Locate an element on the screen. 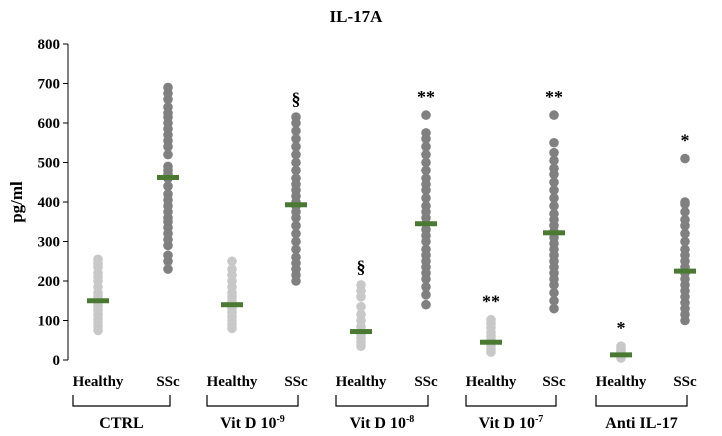 This screenshot has width=722, height=436. group-label: CTRL is located at coordinates (121, 423).